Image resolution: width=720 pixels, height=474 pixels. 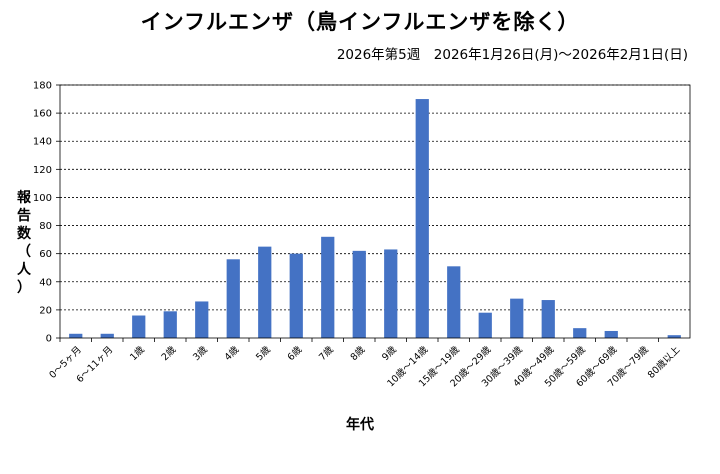 What do you see at coordinates (24, 243) in the screenshot?
I see `y-axis-label: 報 告 数 （ 人 ）` at bounding box center [24, 243].